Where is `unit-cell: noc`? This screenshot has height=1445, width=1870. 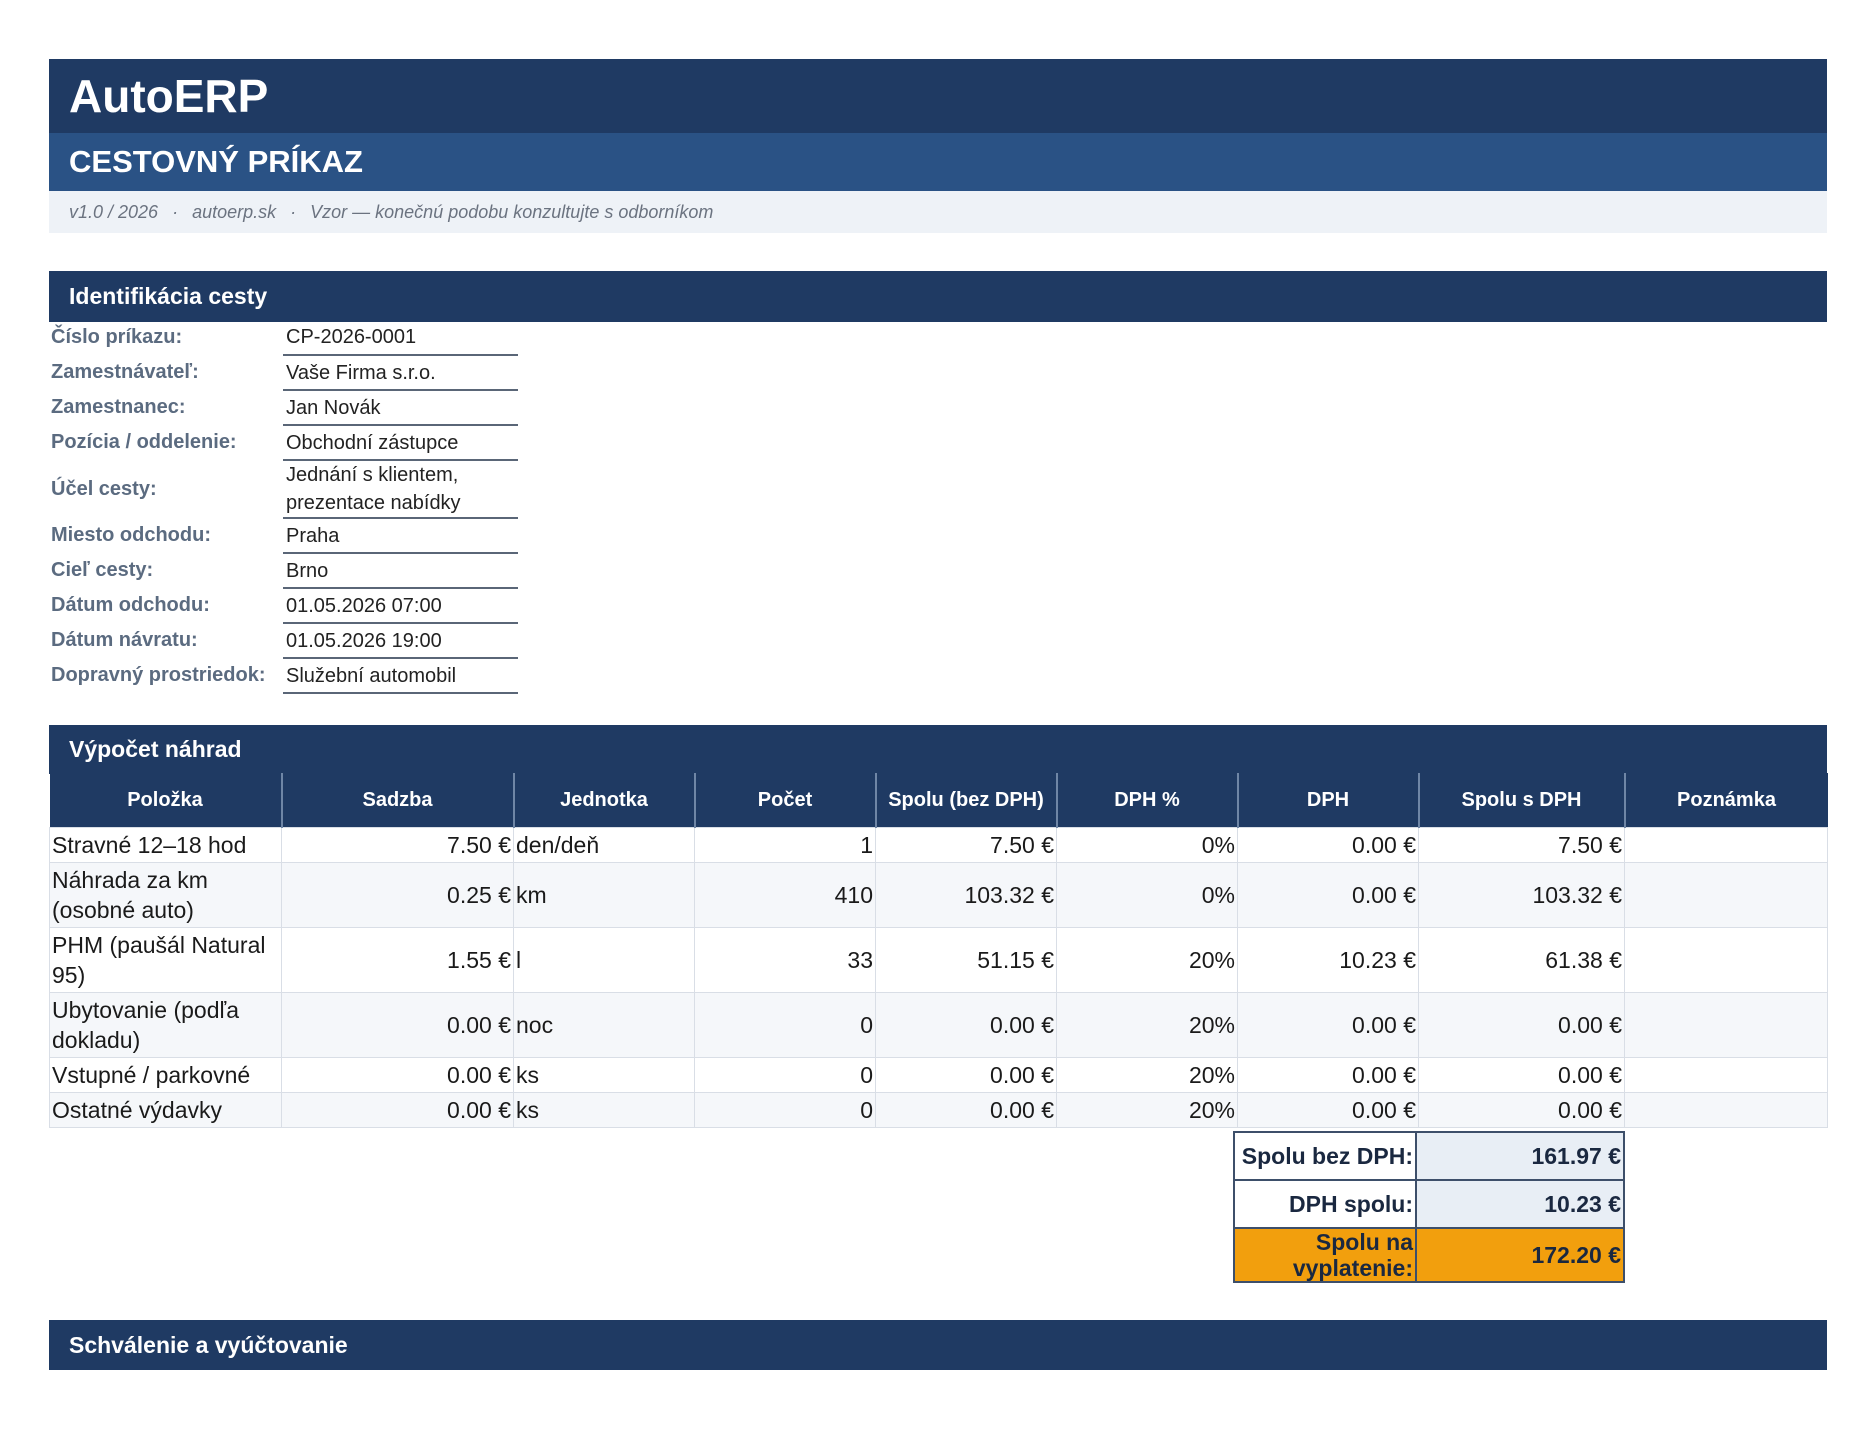 unit-cell: noc is located at coordinates (604, 1025).